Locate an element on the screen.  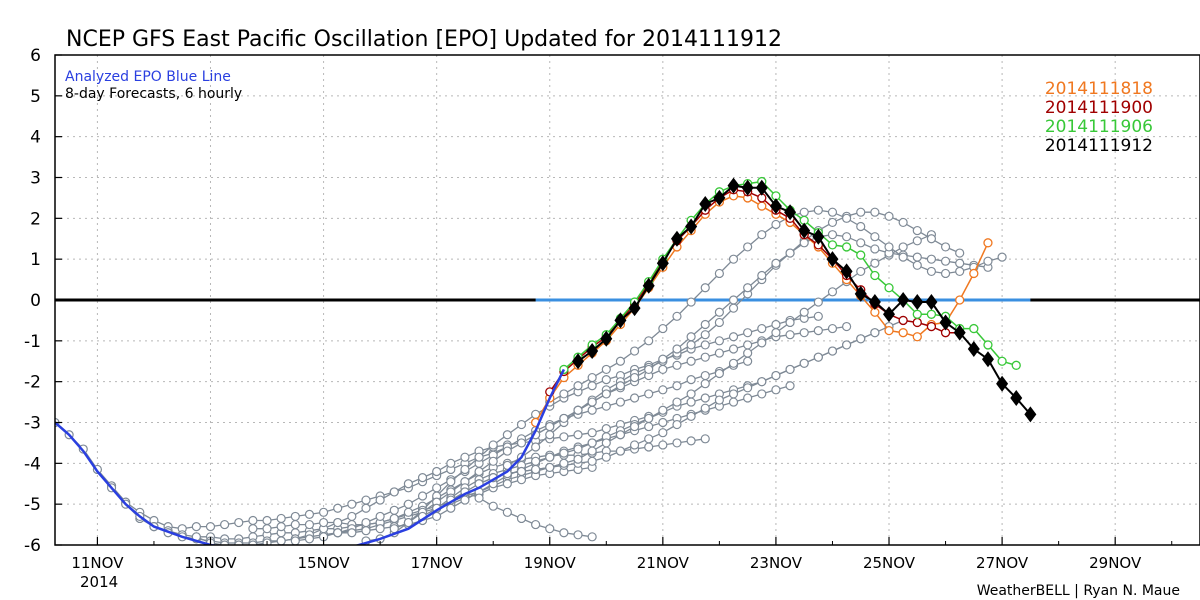
x-tick-label: 15NOV is located at coordinates (324, 563).